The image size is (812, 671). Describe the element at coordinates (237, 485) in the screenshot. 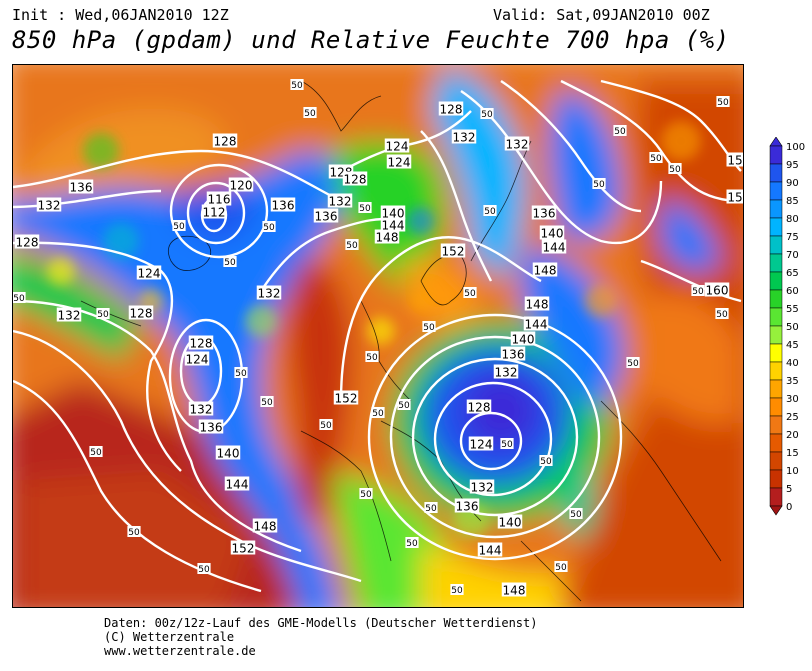

I see `svg-text: 144` at that location.